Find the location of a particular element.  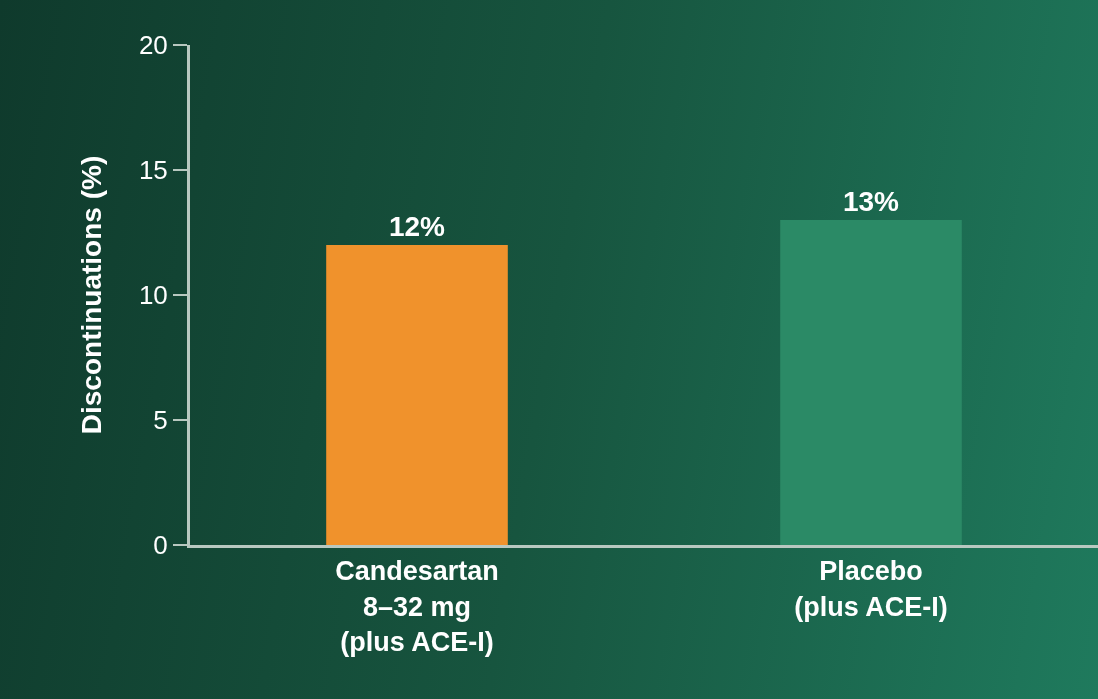

x-tick-label: Placebo (plus ACE-I) is located at coordinates (871, 589).